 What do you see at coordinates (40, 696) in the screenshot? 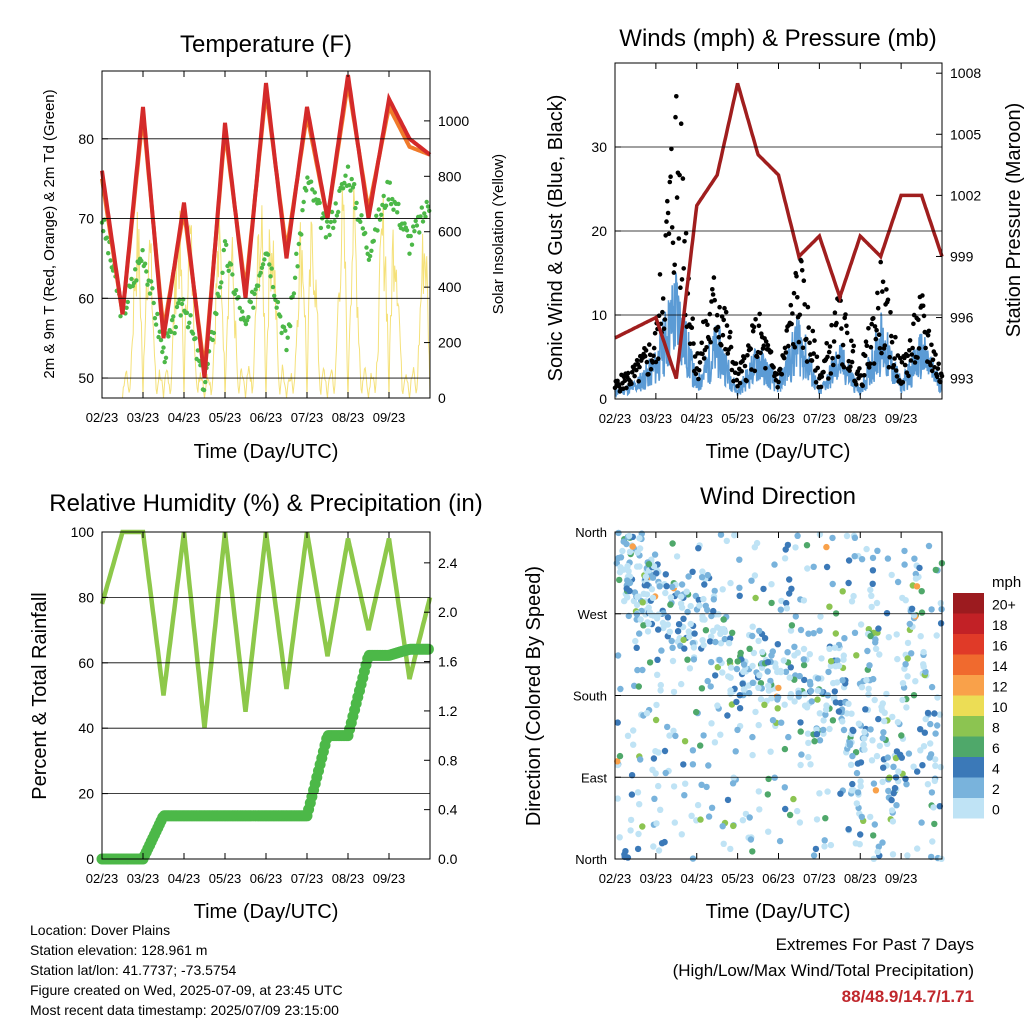
I see `humidity-y-label: Percent & Total Rainfall` at bounding box center [40, 696].